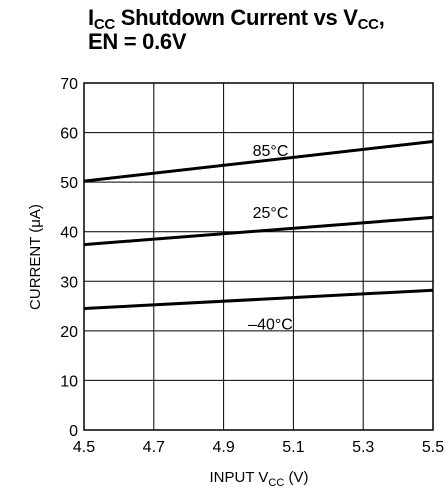  I want to click on y-tick-label: 10, so click(69, 381).